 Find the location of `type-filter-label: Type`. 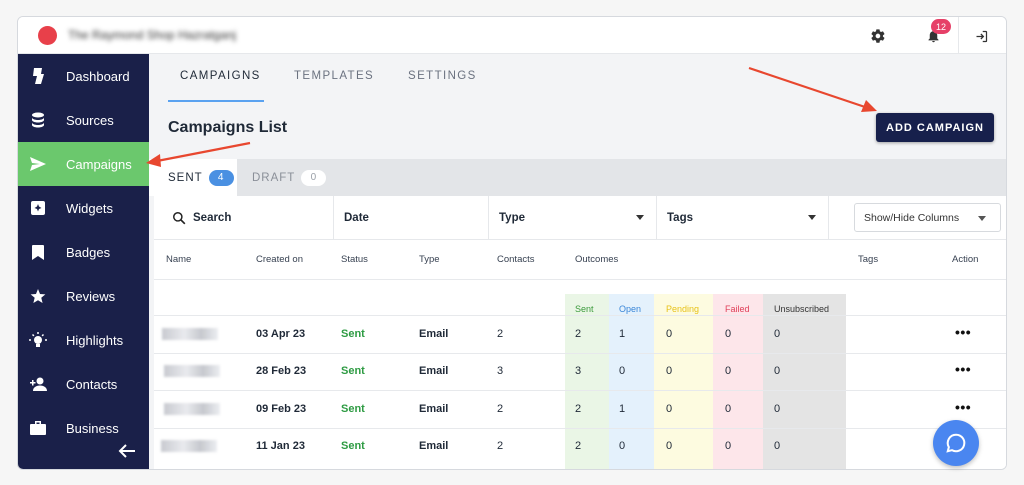

type-filter-label: Type is located at coordinates (512, 218).